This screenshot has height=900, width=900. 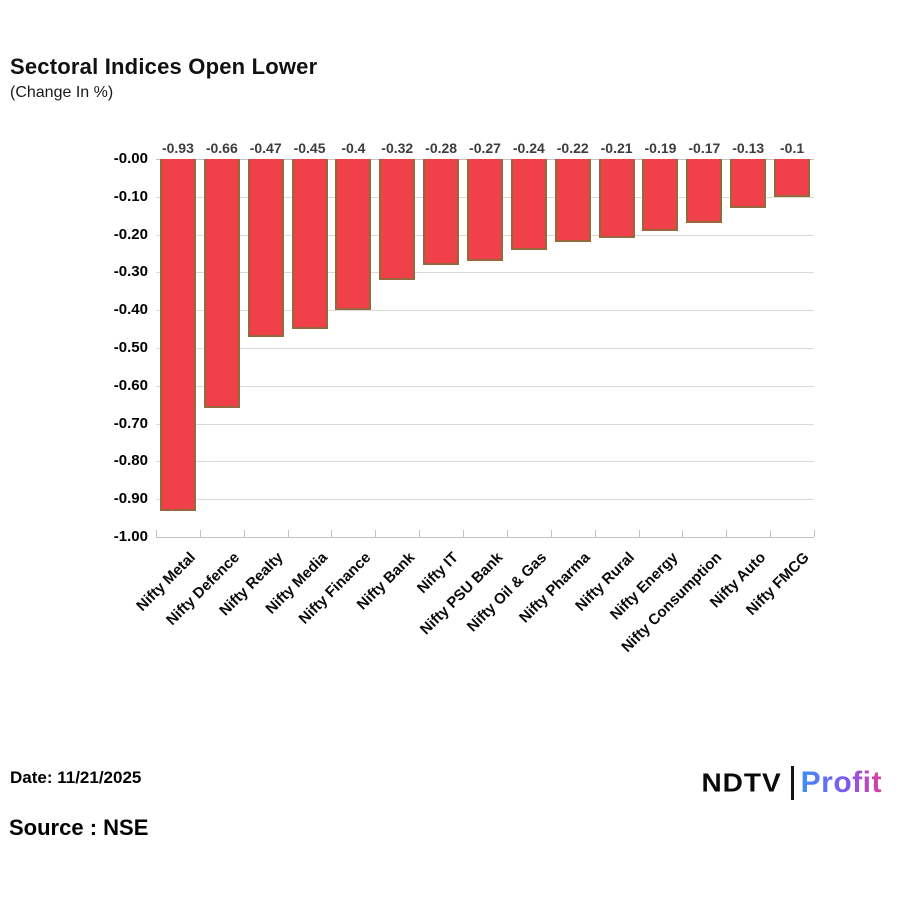 What do you see at coordinates (62, 92) in the screenshot?
I see `chart-subtitle: (Change In %)` at bounding box center [62, 92].